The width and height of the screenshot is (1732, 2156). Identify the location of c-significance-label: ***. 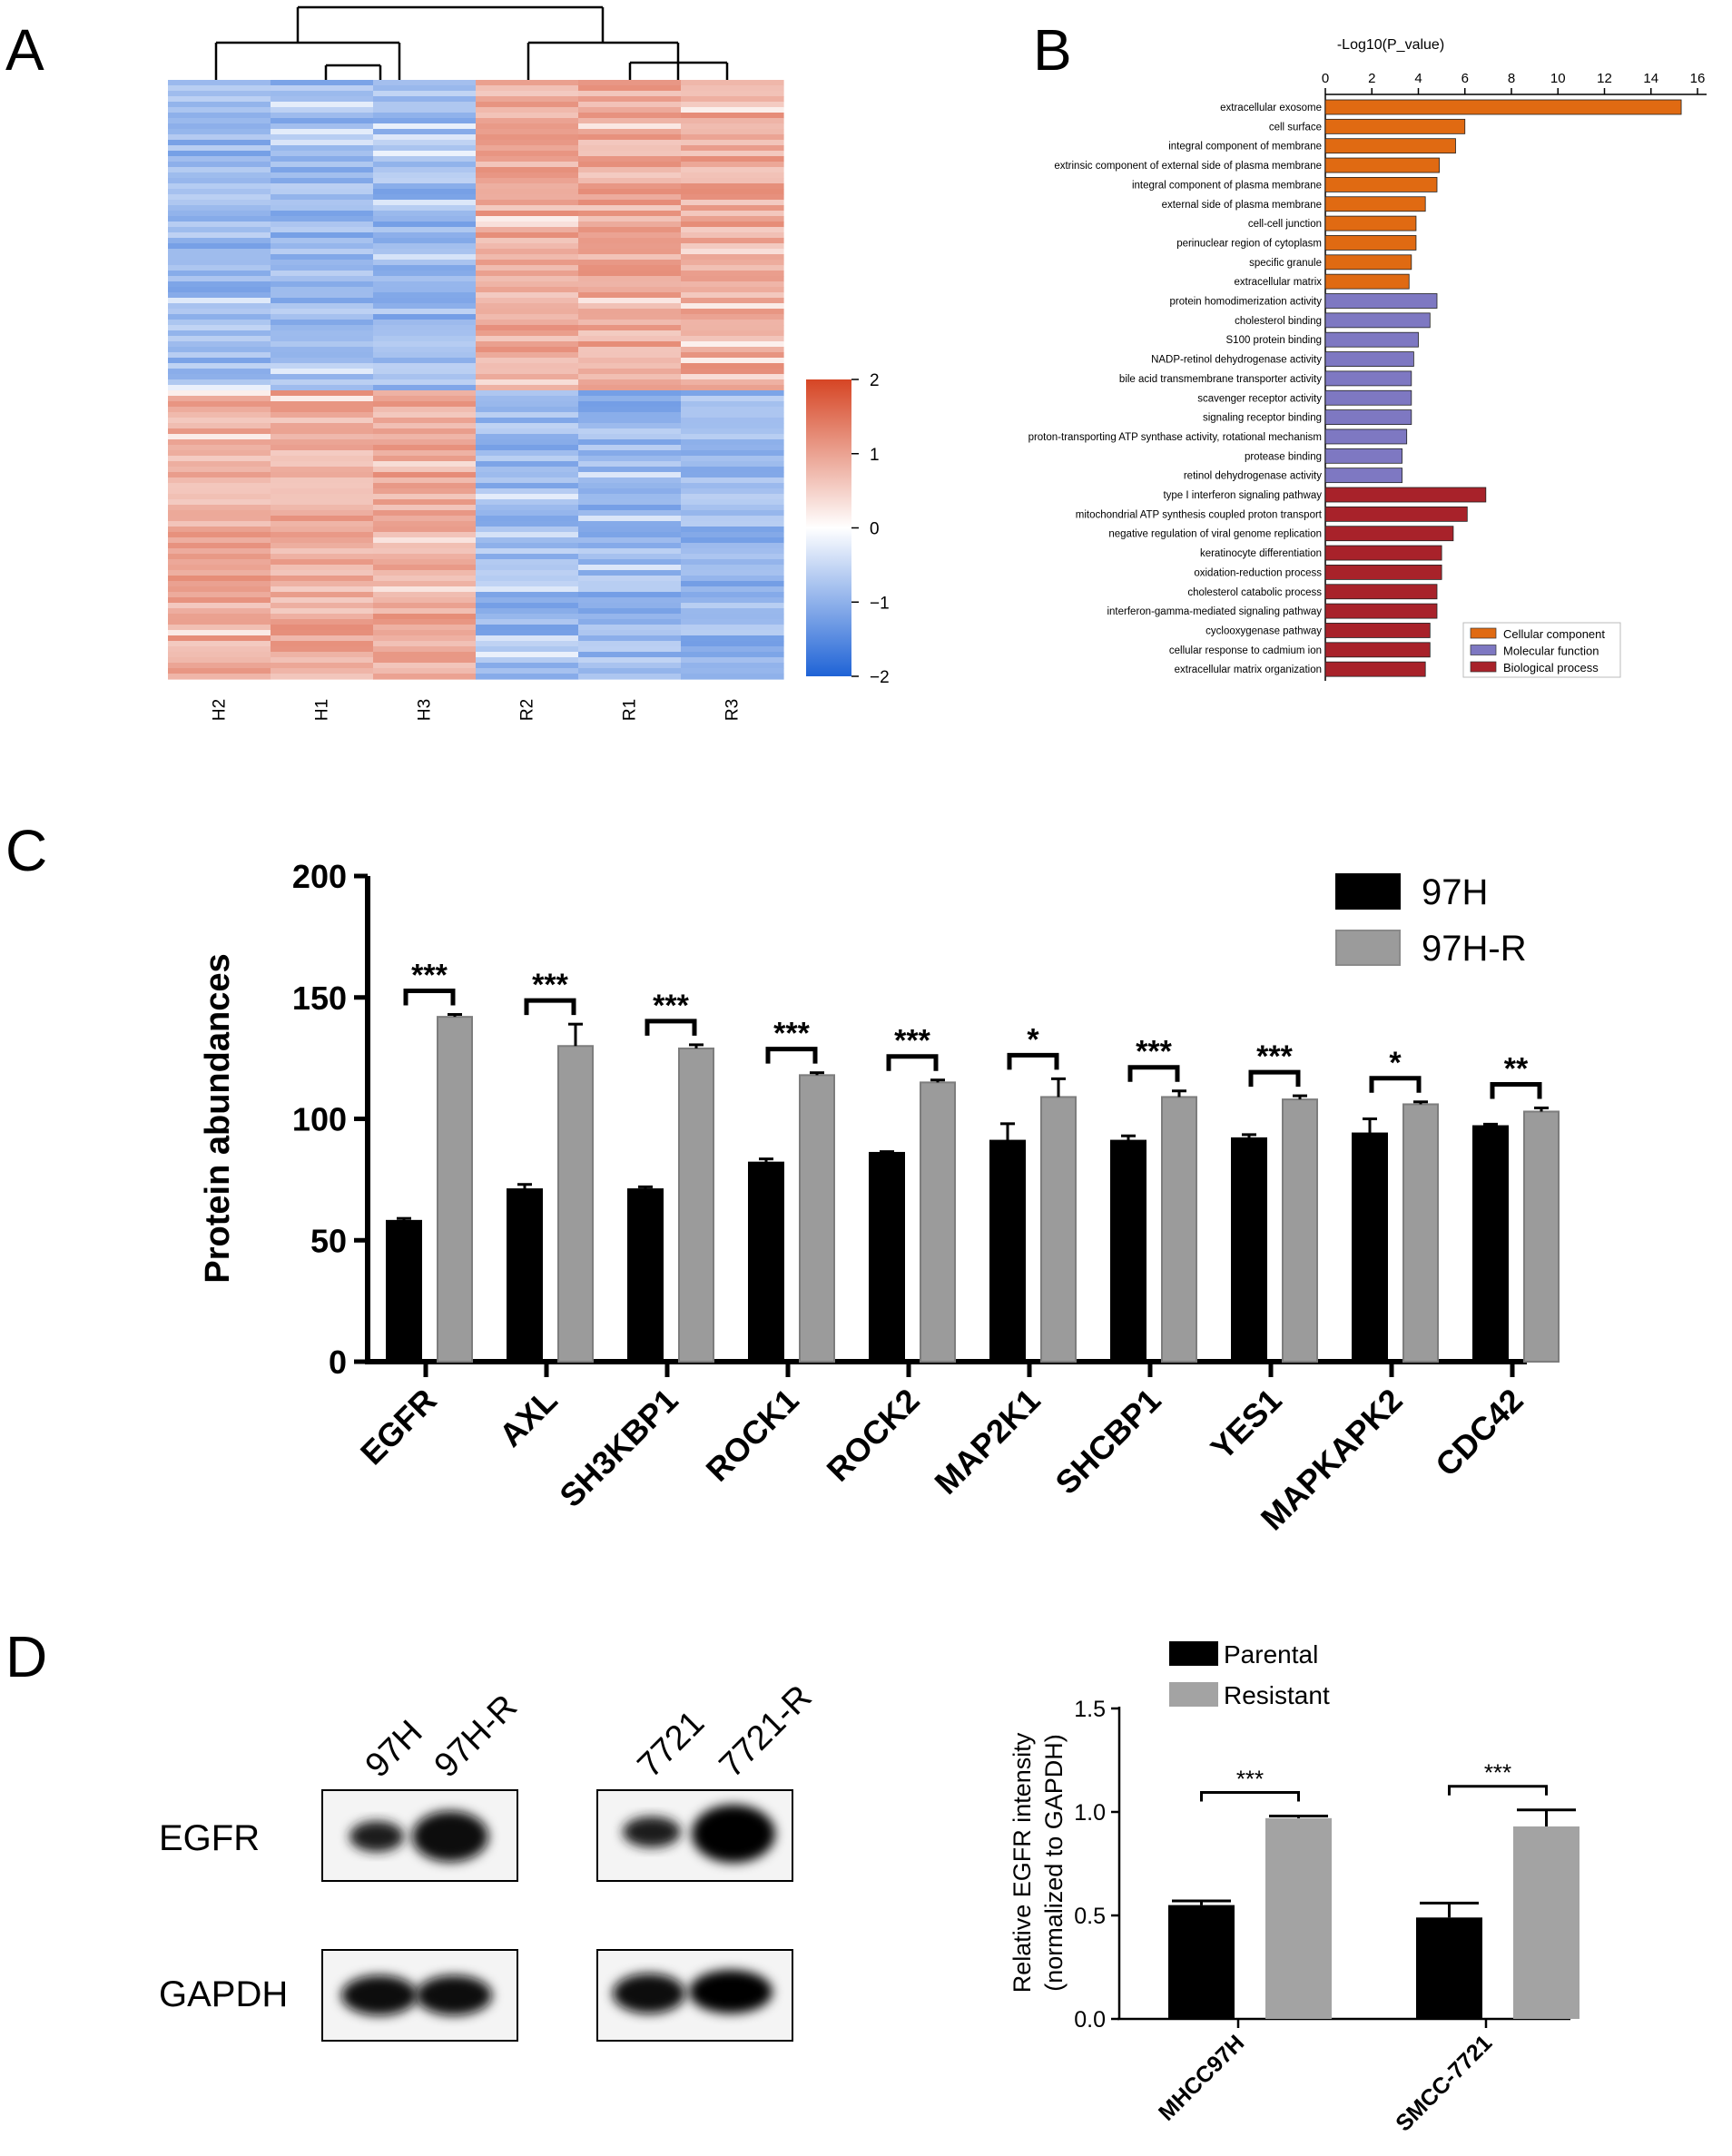
(912, 1041).